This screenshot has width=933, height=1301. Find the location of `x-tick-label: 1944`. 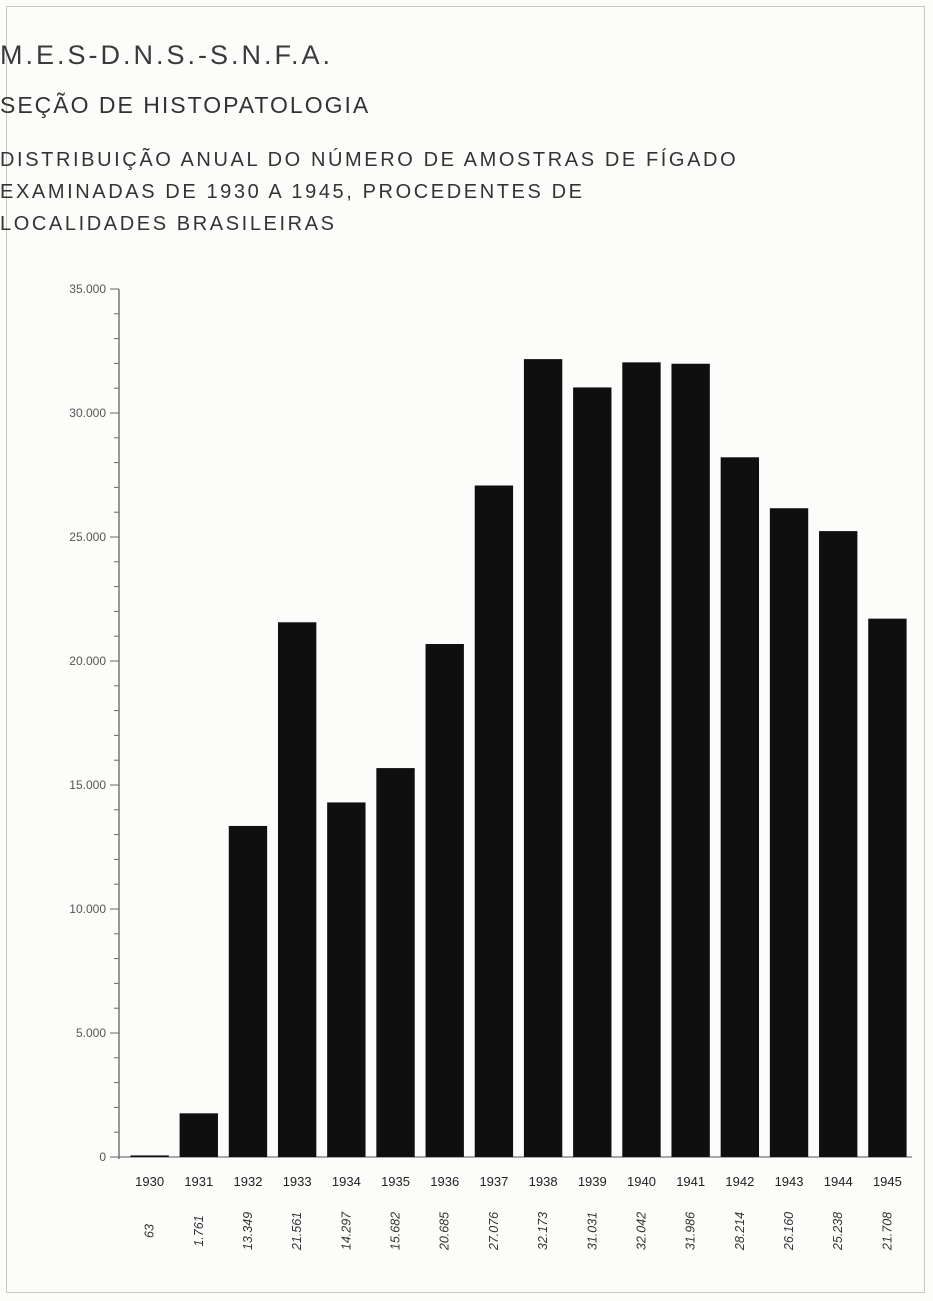

x-tick-label: 1944 is located at coordinates (838, 1181).